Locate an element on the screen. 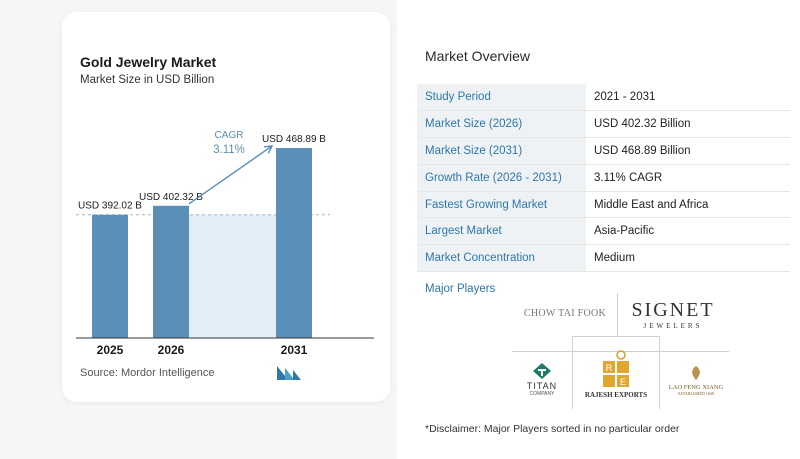 The width and height of the screenshot is (800, 459). bar-2026 is located at coordinates (171, 271).